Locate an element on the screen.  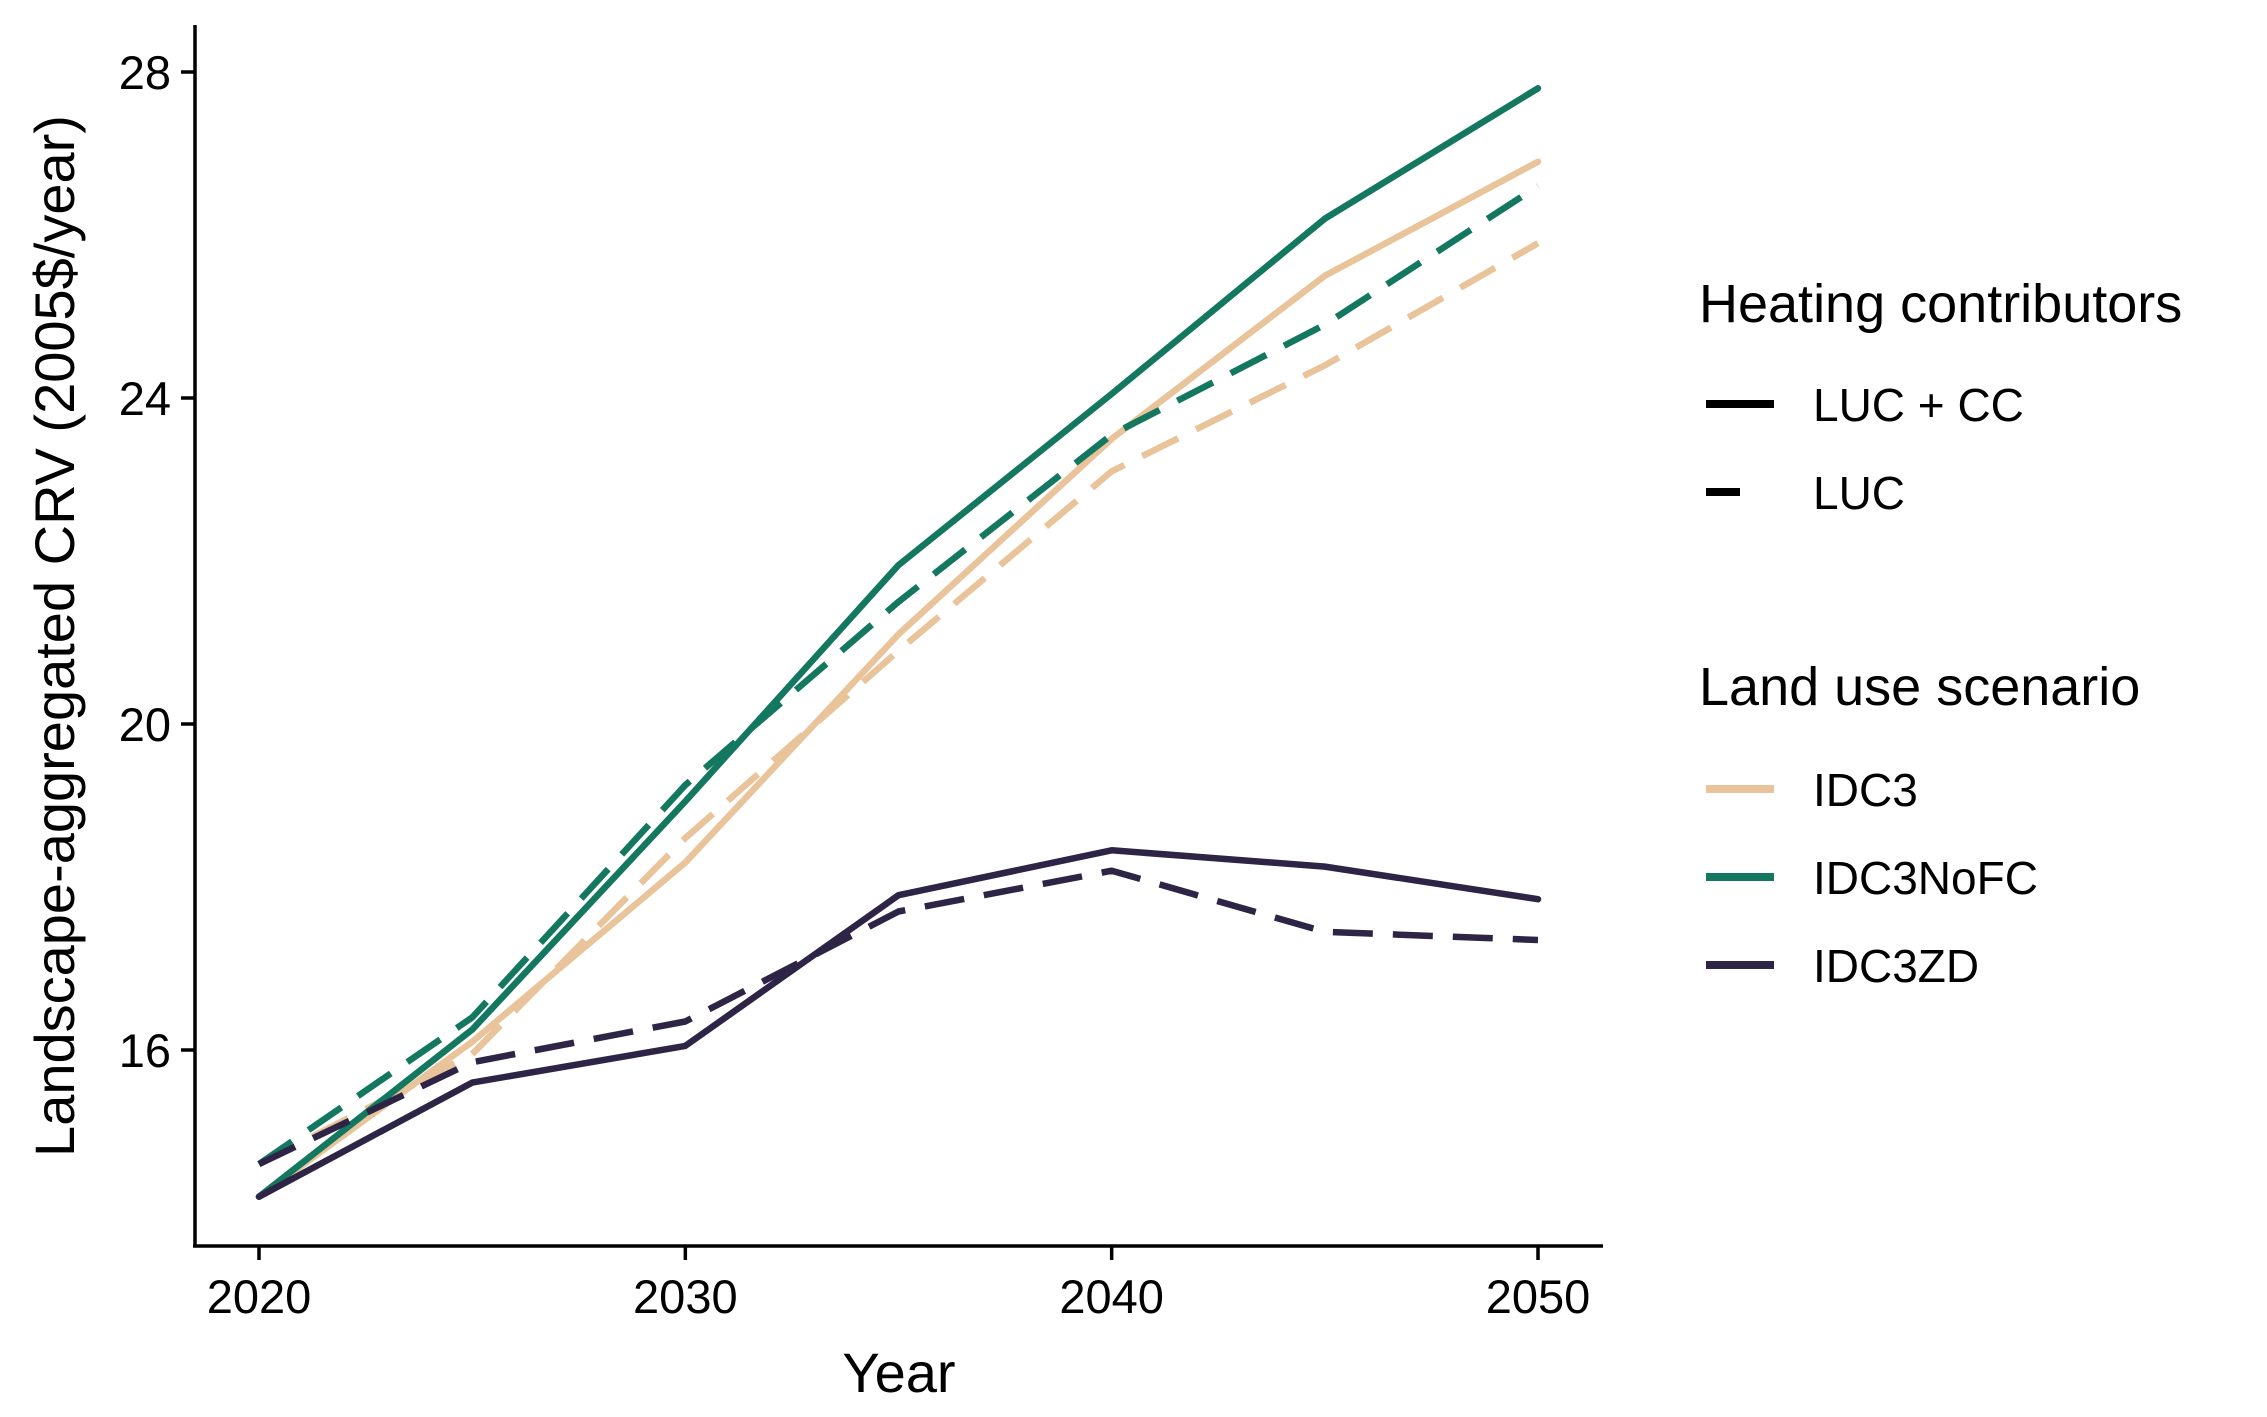
x-axis-ticks: 2020 2030 2040 2050 is located at coordinates (899, 1284).